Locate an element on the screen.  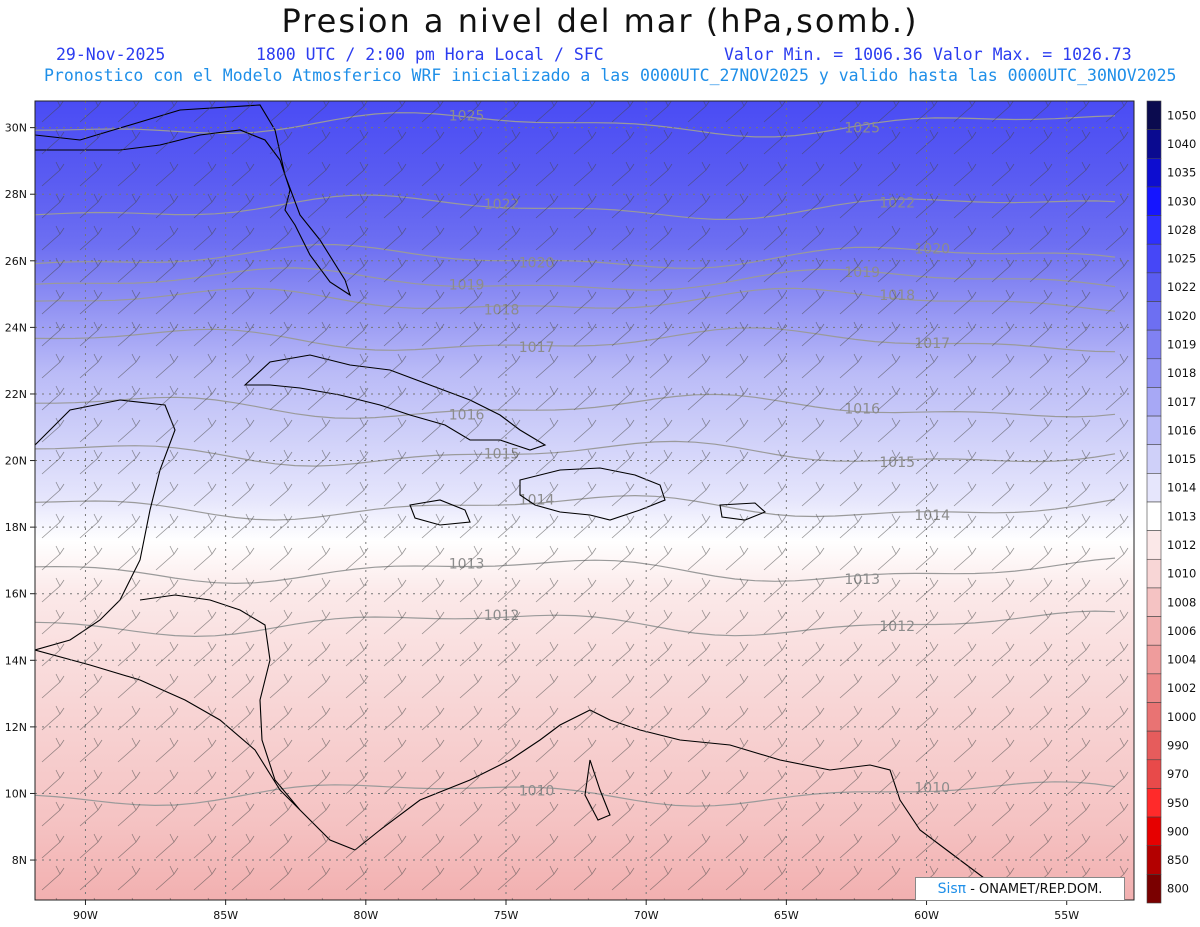
colorbar-label: 1016 is located at coordinates (1181, 430).